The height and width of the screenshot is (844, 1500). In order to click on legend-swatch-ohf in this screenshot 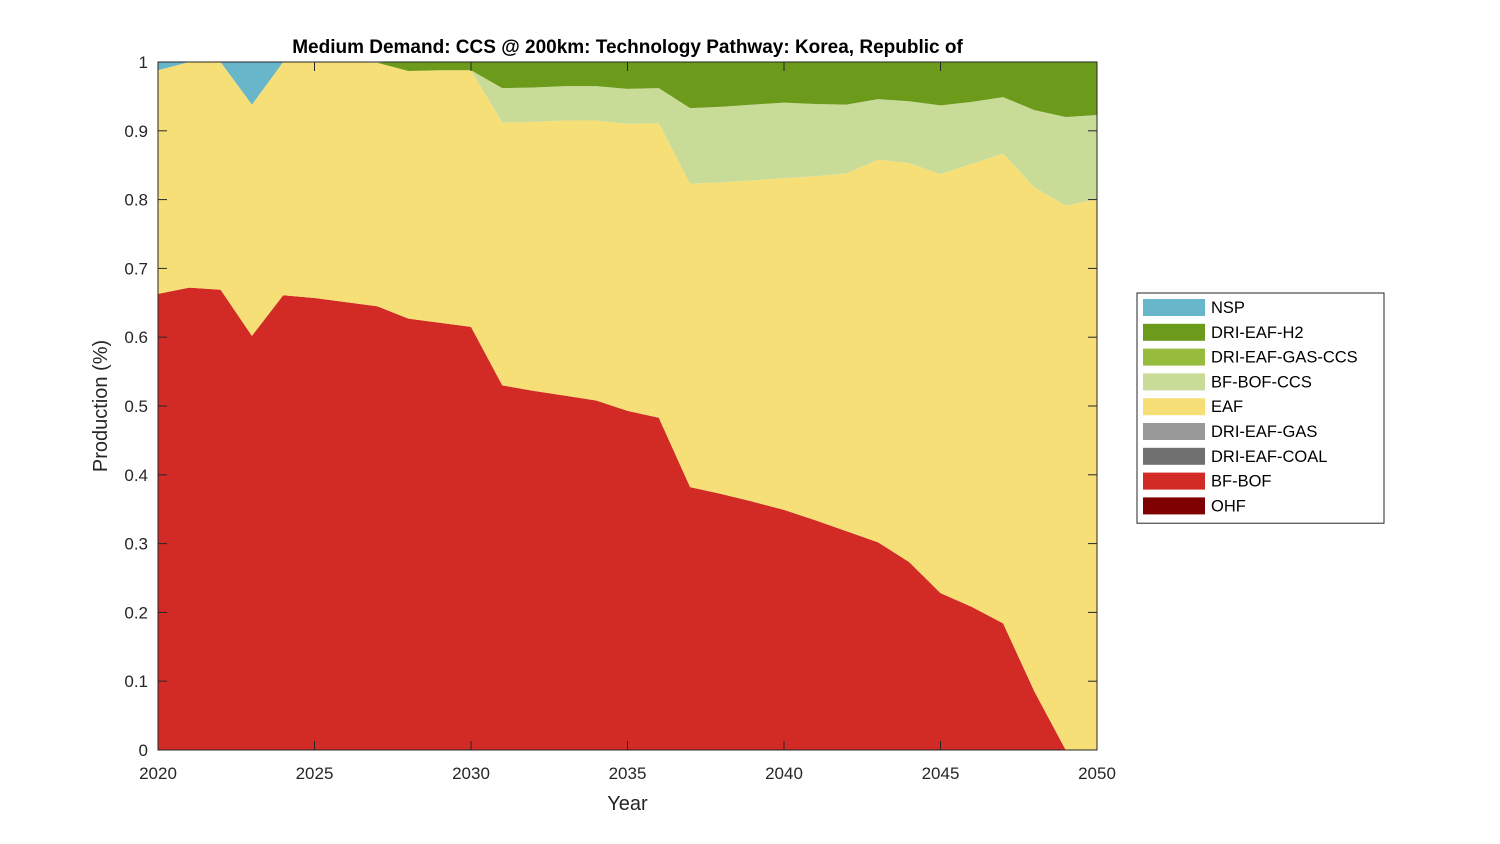, I will do `click(1174, 506)`.